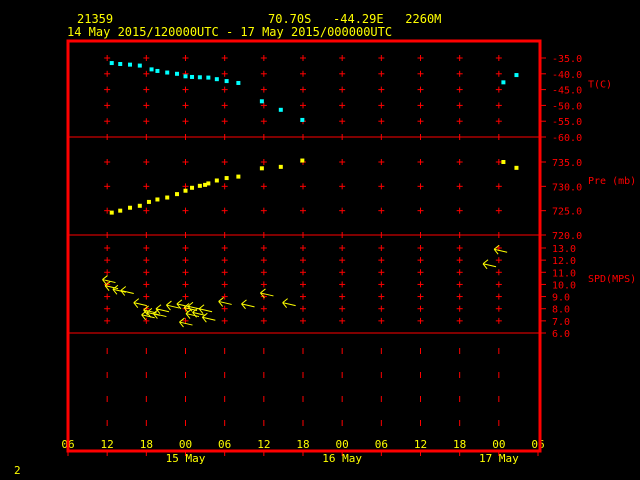  What do you see at coordinates (342, 458) in the screenshot?
I see `x-date-label: 16 May` at bounding box center [342, 458].